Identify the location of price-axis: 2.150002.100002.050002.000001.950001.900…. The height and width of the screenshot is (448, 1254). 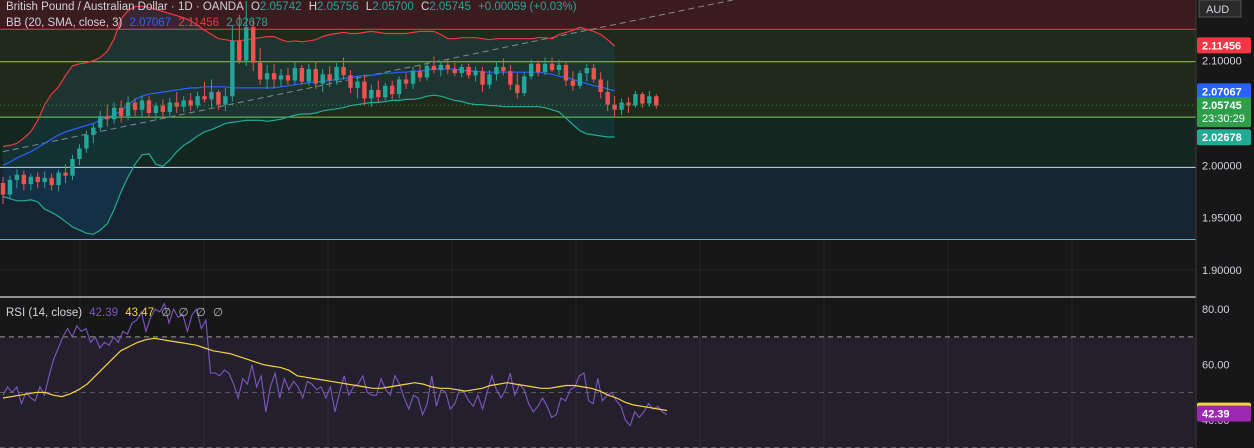
(1224, 224).